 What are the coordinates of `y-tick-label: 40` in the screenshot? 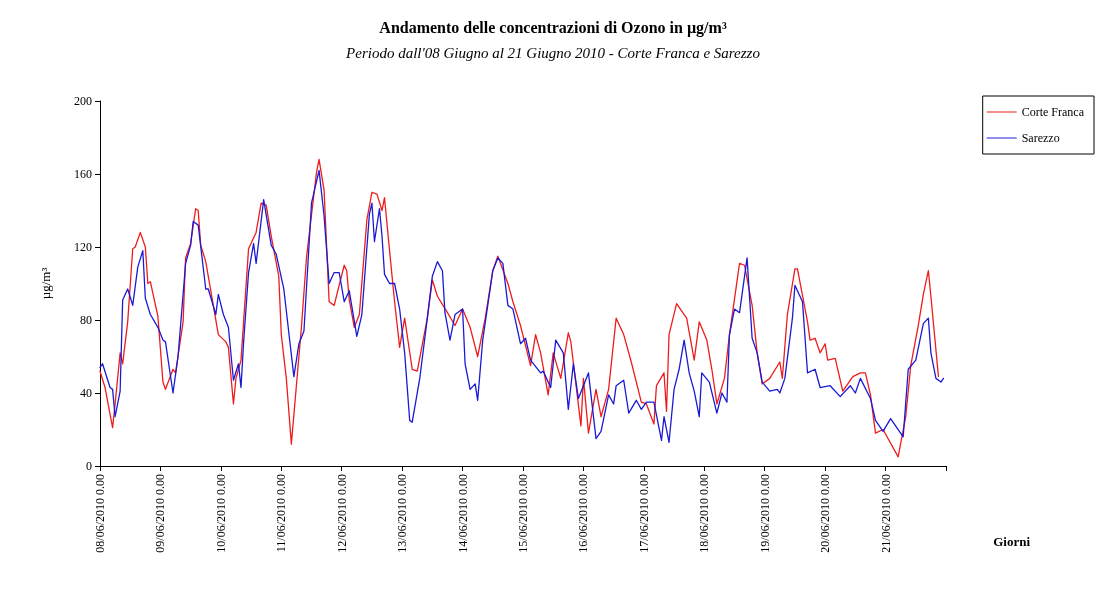 It's located at (86, 393).